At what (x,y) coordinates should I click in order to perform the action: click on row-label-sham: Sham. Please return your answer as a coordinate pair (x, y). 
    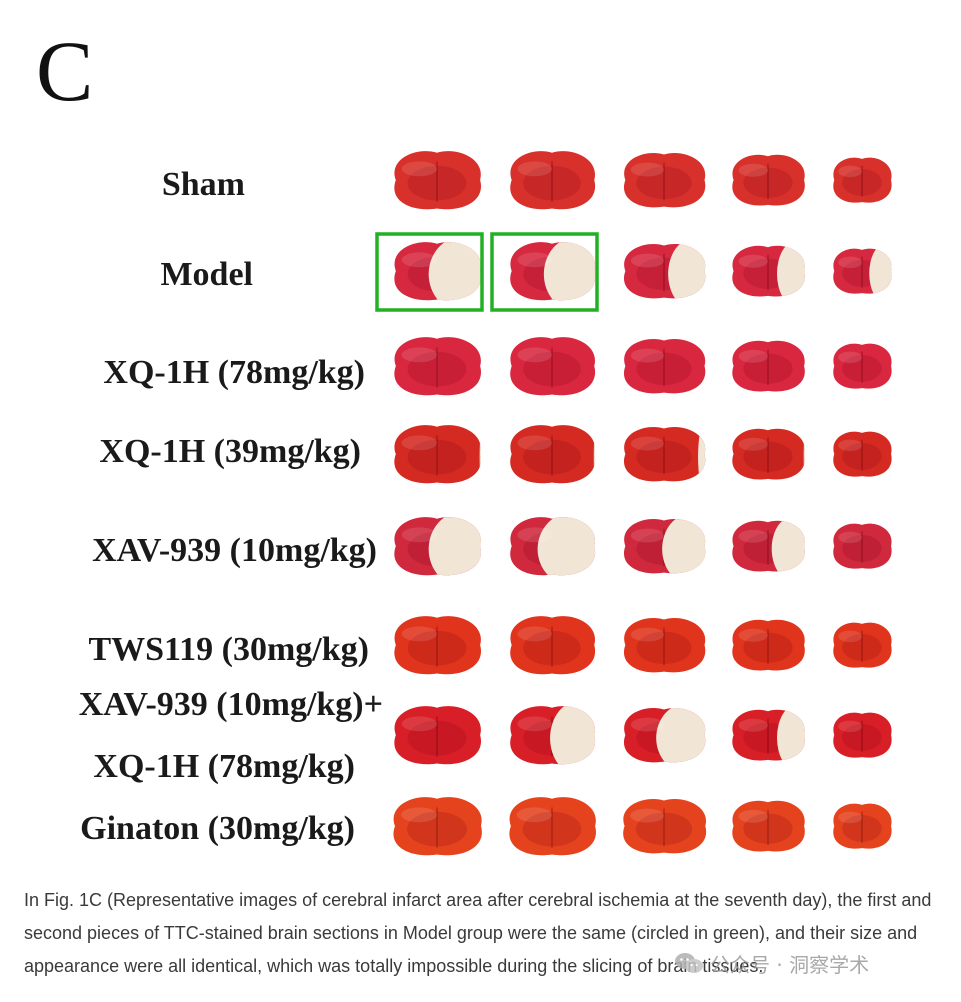
    Looking at the image, I should click on (203, 184).